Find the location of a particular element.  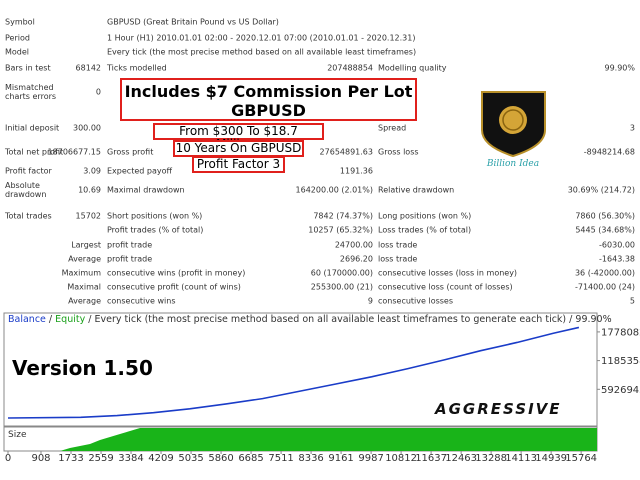

field-value: -71400.00 (24) is located at coordinates (604, 287).